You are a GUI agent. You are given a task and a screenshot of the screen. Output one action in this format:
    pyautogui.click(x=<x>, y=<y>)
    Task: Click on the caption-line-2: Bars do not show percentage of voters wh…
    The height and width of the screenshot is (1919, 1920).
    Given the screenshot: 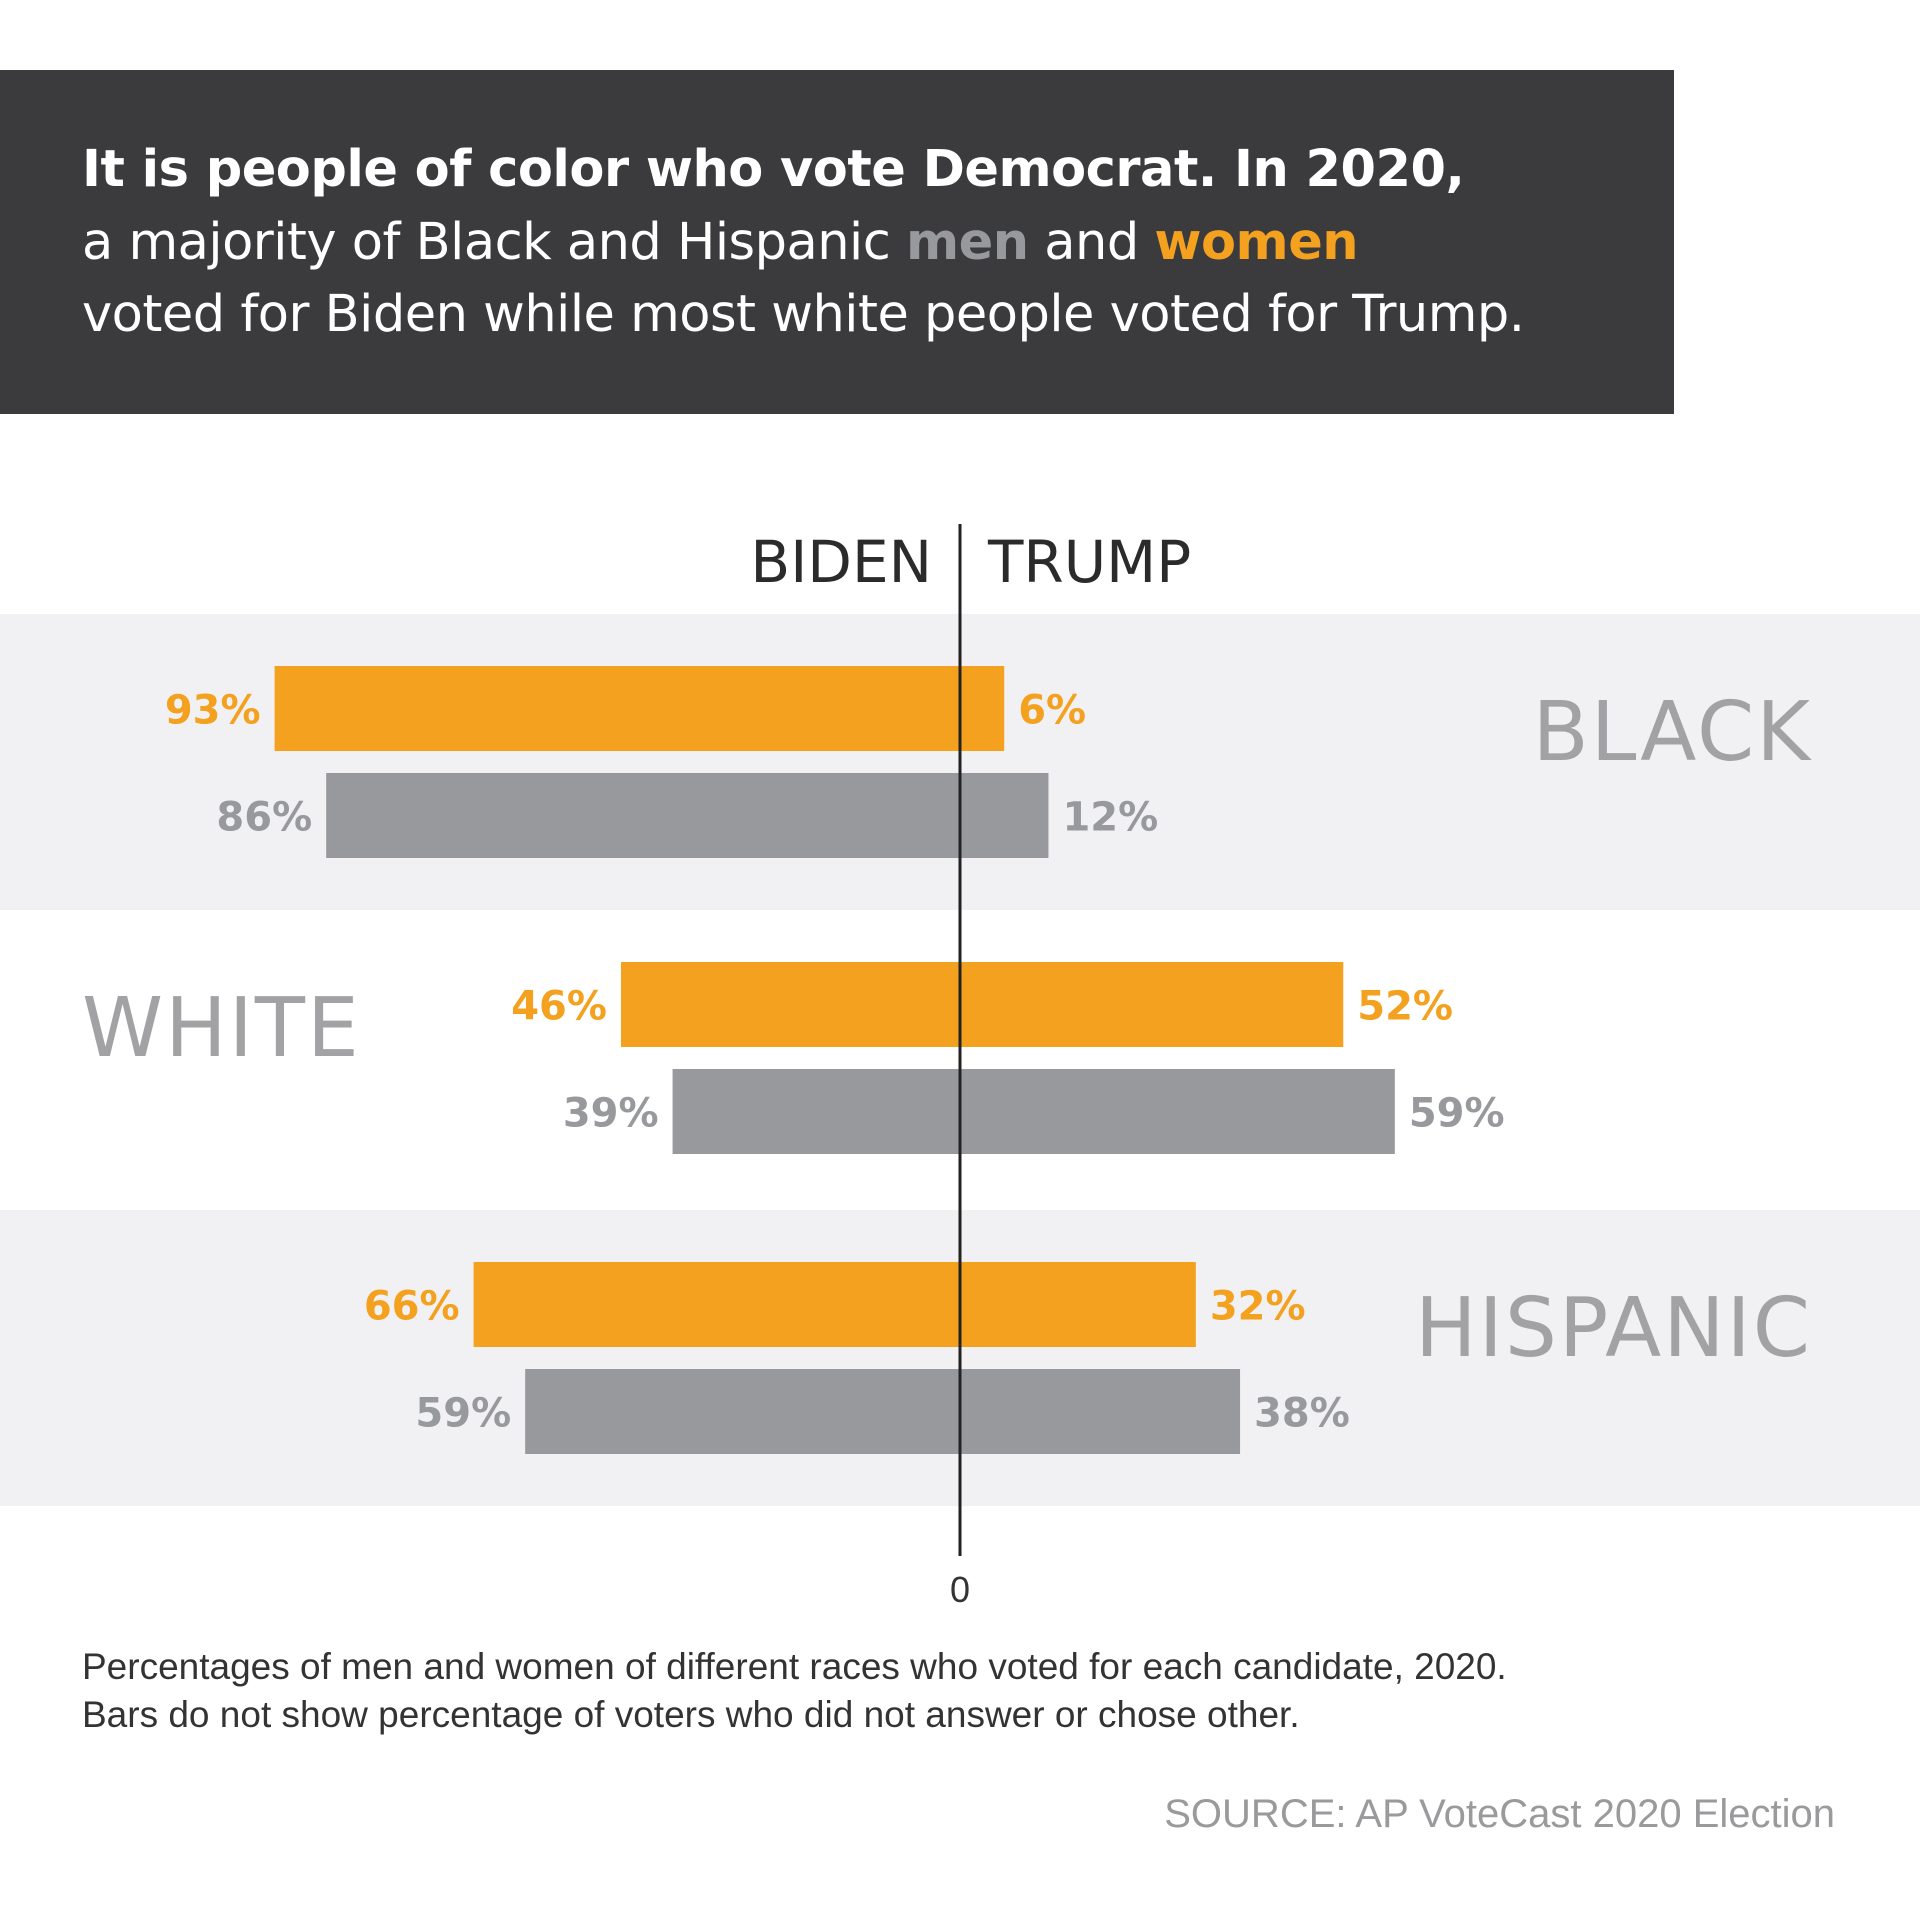 What is the action you would take?
    pyautogui.click(x=691, y=1714)
    